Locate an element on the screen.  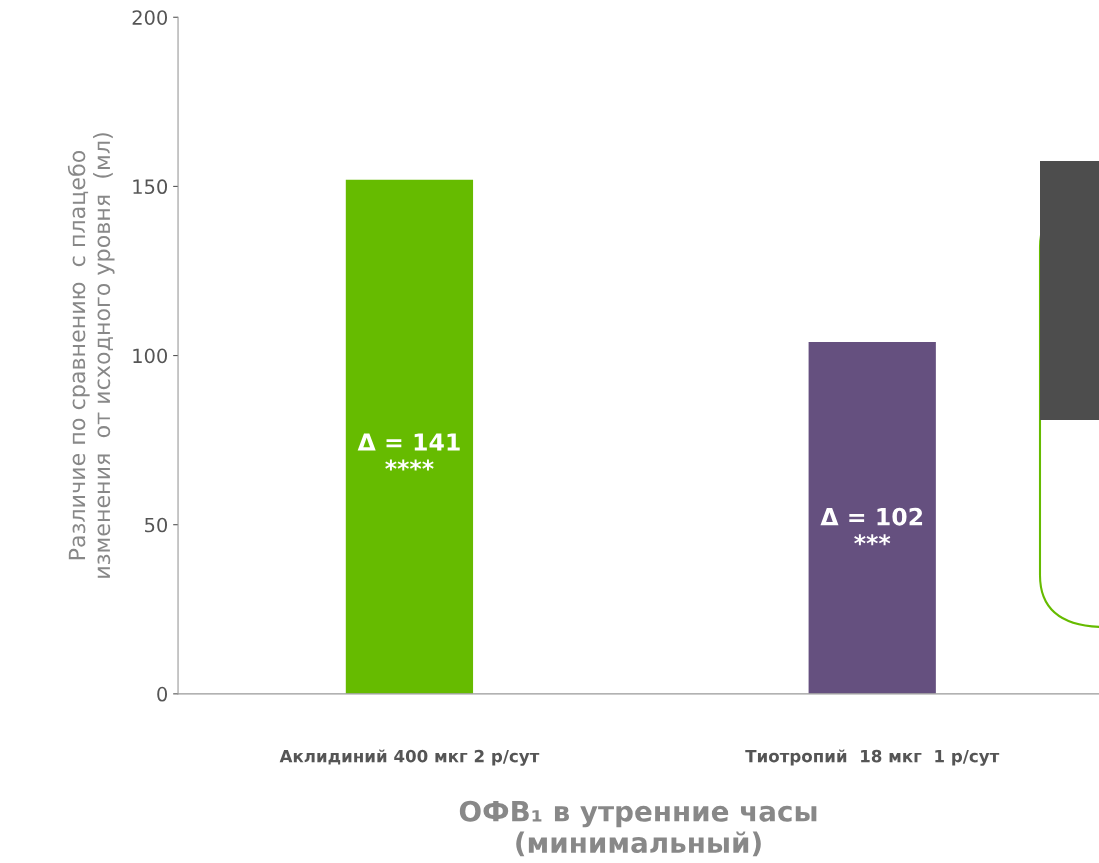
x-tick-label: Тиотропий 18 мкг 1 р/сут is located at coordinates (872, 757).